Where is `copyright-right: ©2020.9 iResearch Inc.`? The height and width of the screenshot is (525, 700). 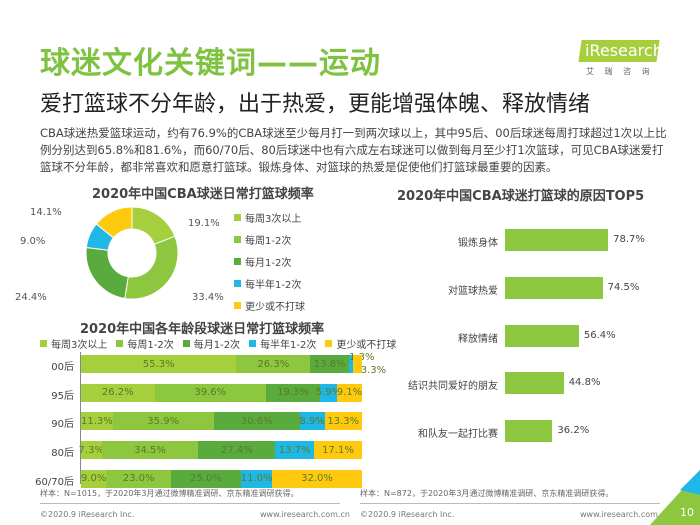
copyright-right: ©2020.9 iResearch Inc. is located at coordinates (407, 514).